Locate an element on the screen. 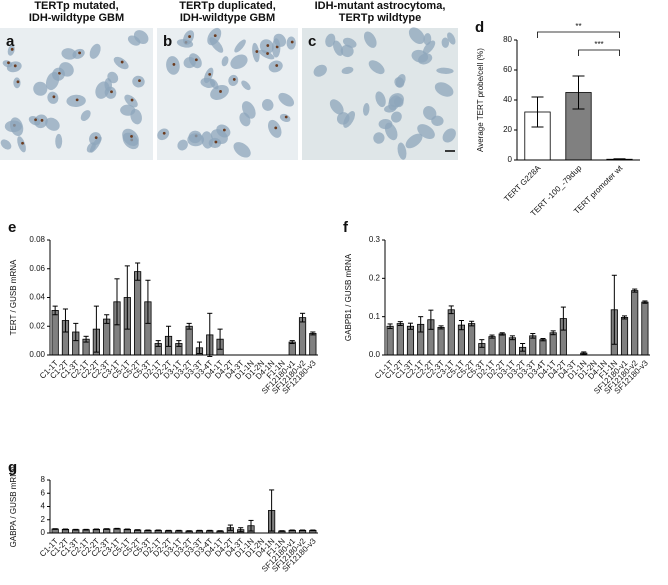 The height and width of the screenshot is (585, 668). x-tick-label: TERT G228A is located at coordinates (522, 183).